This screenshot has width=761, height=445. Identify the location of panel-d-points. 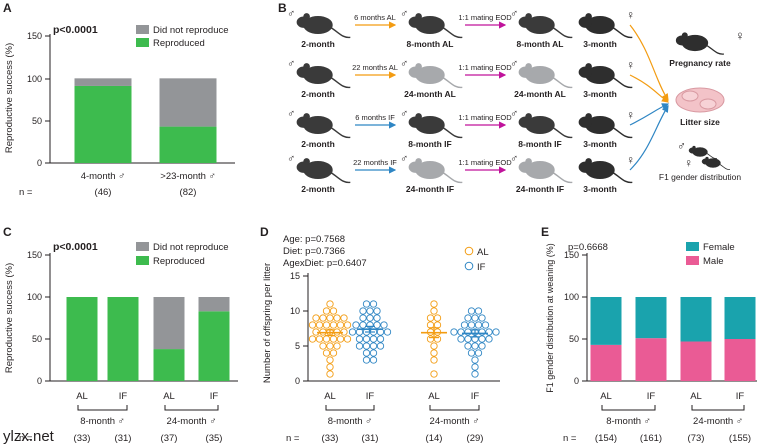
(404, 339).